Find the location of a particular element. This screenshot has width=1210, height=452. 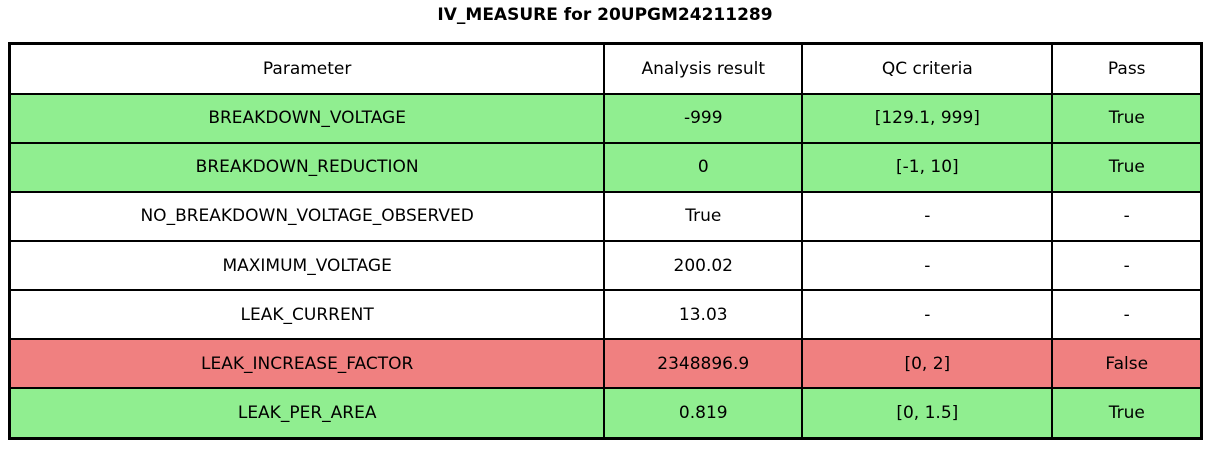

cell-parameter: BREAKDOWN_VOLTAGE is located at coordinates (307, 118).